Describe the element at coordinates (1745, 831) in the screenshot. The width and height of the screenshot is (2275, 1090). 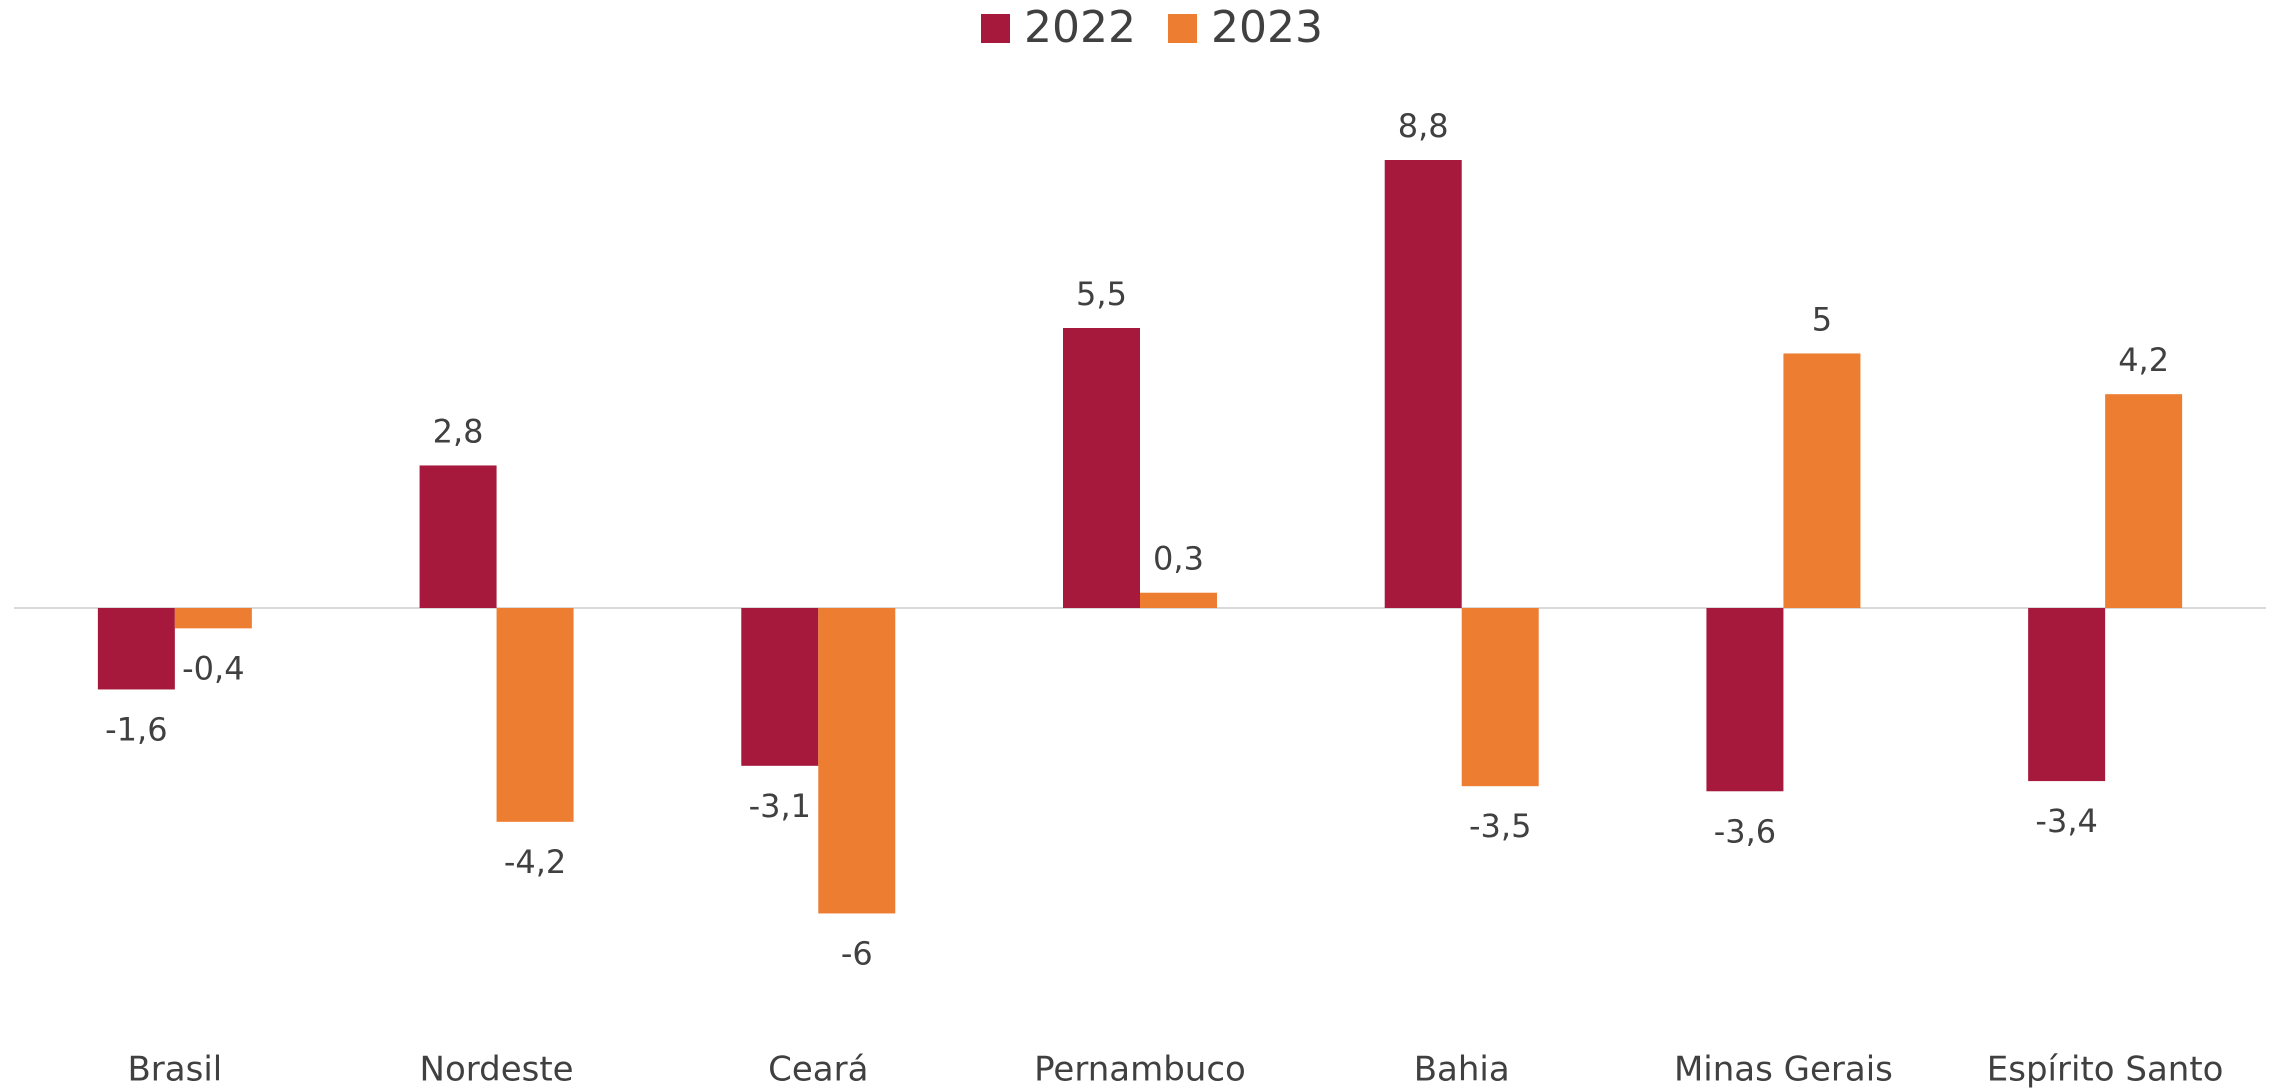
I see `data-label: -3,6` at that location.